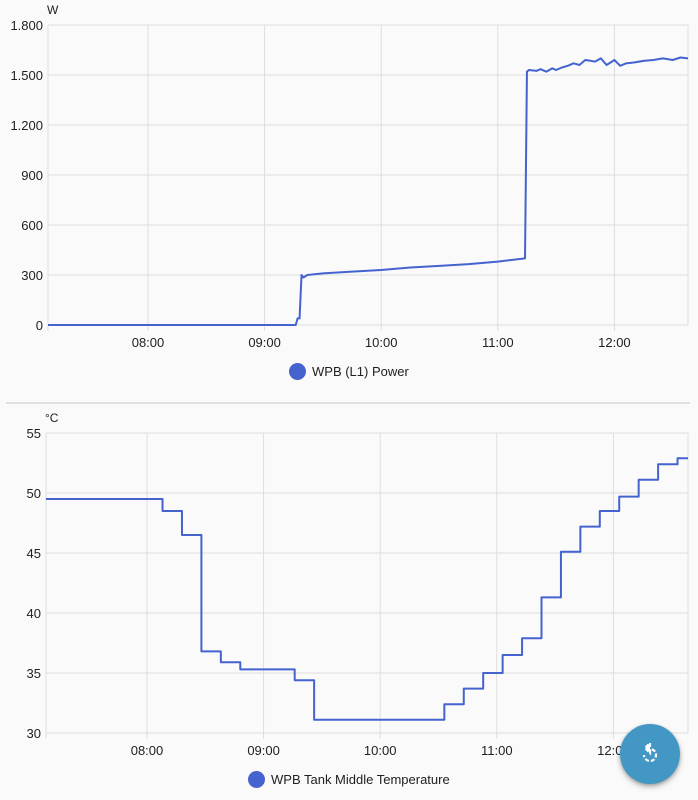 The image size is (698, 800). Describe the element at coordinates (614, 342) in the screenshot. I see `x-tick-label: 12:00` at that location.